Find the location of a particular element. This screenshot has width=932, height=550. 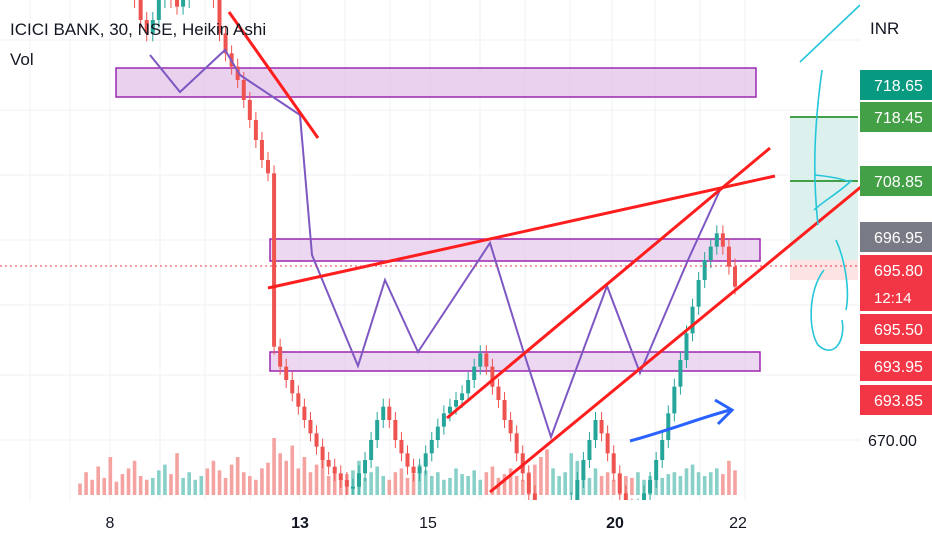

countdown-label: 12:14 is located at coordinates (893, 298).